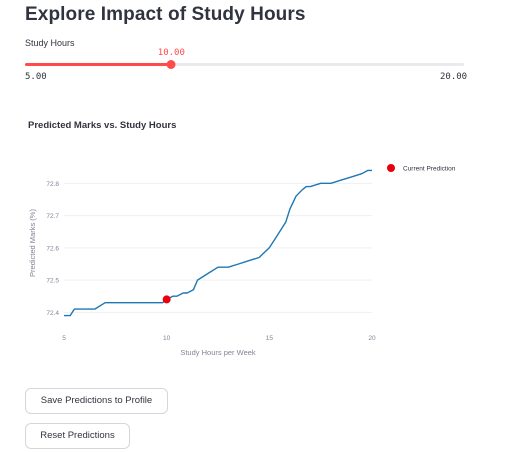  What do you see at coordinates (32, 243) in the screenshot?
I see `y-axis-label: Predicted Marks (%)` at bounding box center [32, 243].